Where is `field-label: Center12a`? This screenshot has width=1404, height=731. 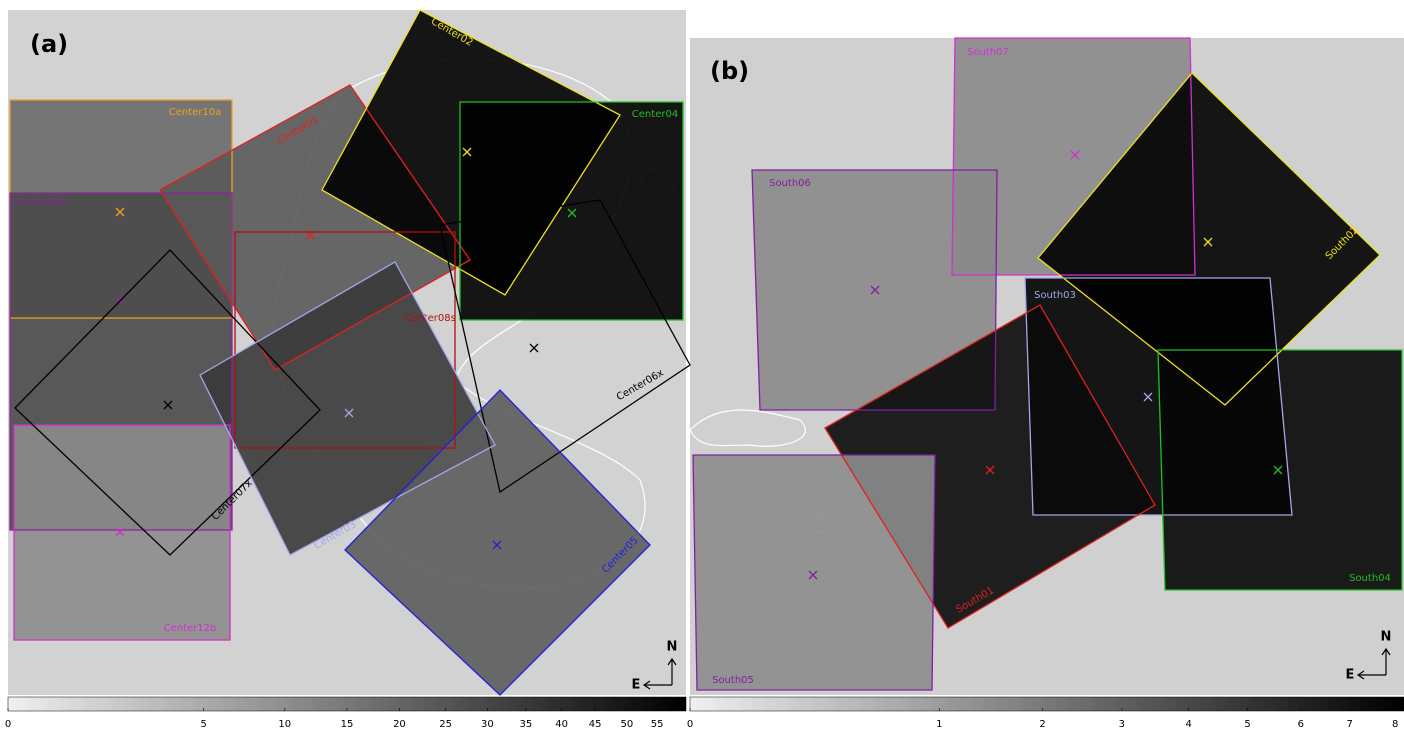 field-label: Center12a is located at coordinates (40, 202).